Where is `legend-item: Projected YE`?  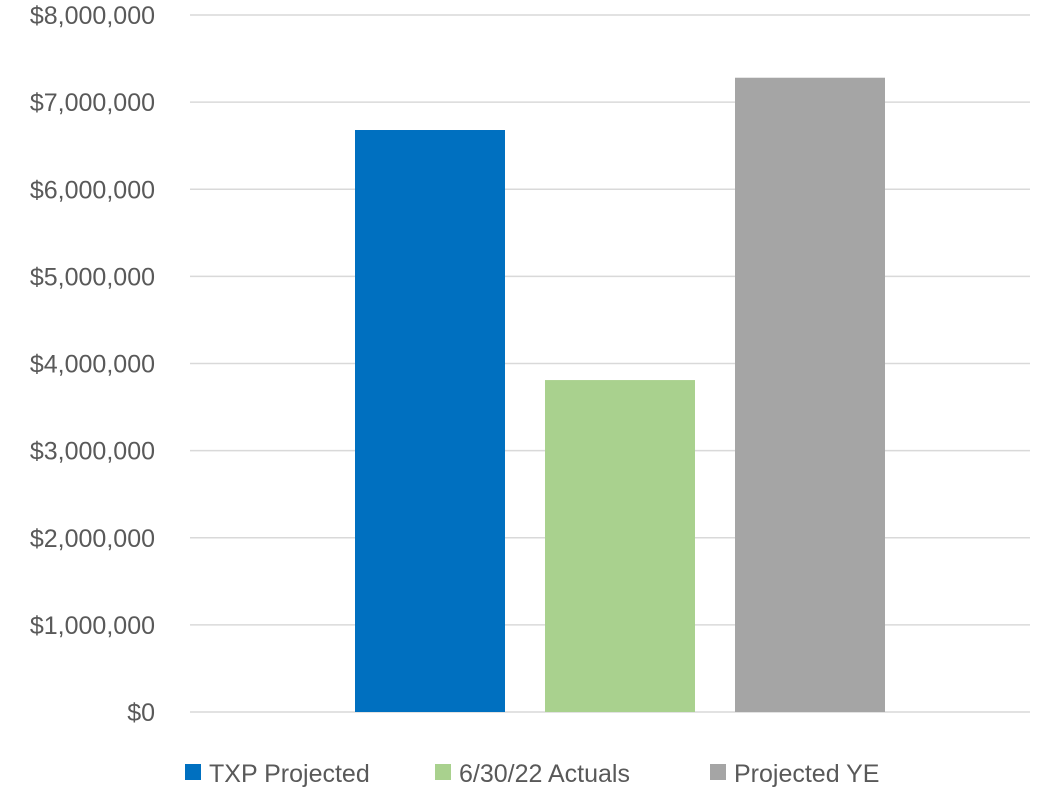
legend-item: Projected YE is located at coordinates (794, 774).